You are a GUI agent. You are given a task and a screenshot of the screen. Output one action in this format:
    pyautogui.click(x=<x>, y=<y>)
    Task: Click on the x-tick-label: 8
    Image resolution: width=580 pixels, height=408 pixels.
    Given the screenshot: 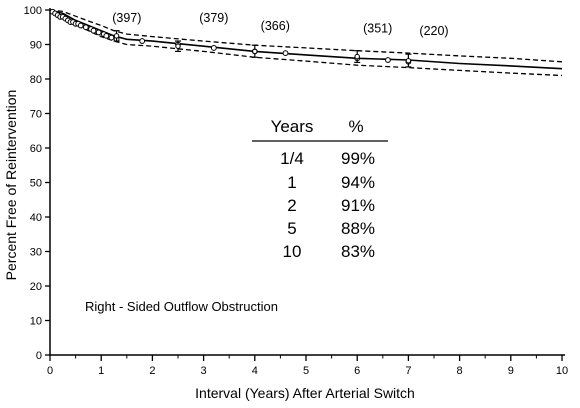 What is the action you would take?
    pyautogui.click(x=460, y=371)
    